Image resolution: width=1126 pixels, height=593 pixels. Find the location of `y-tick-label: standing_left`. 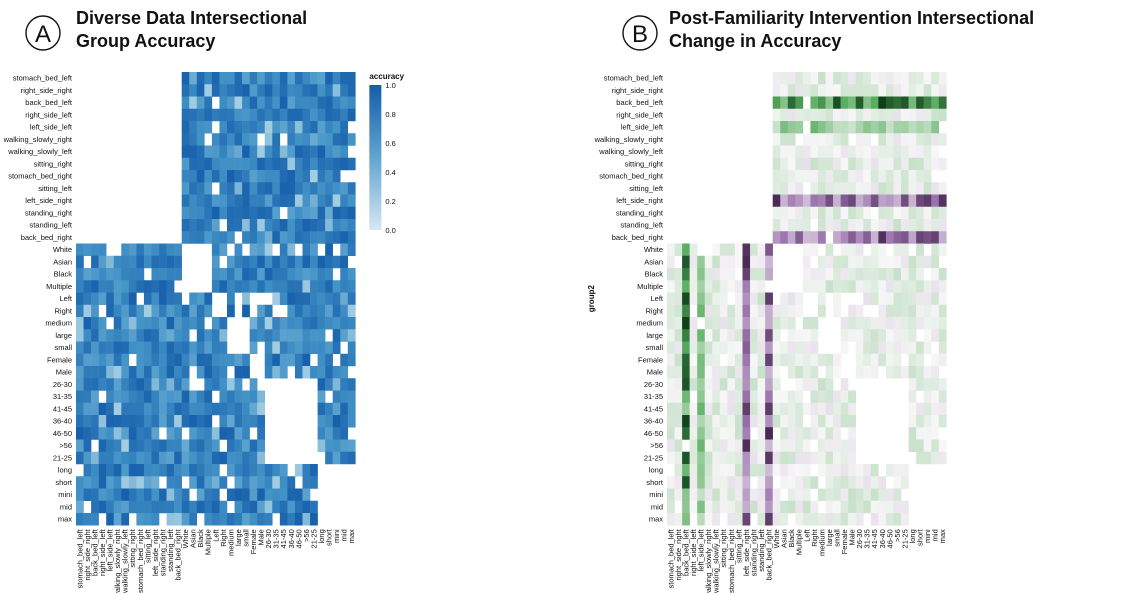

y-tick-label: standing_left is located at coordinates (641, 225).